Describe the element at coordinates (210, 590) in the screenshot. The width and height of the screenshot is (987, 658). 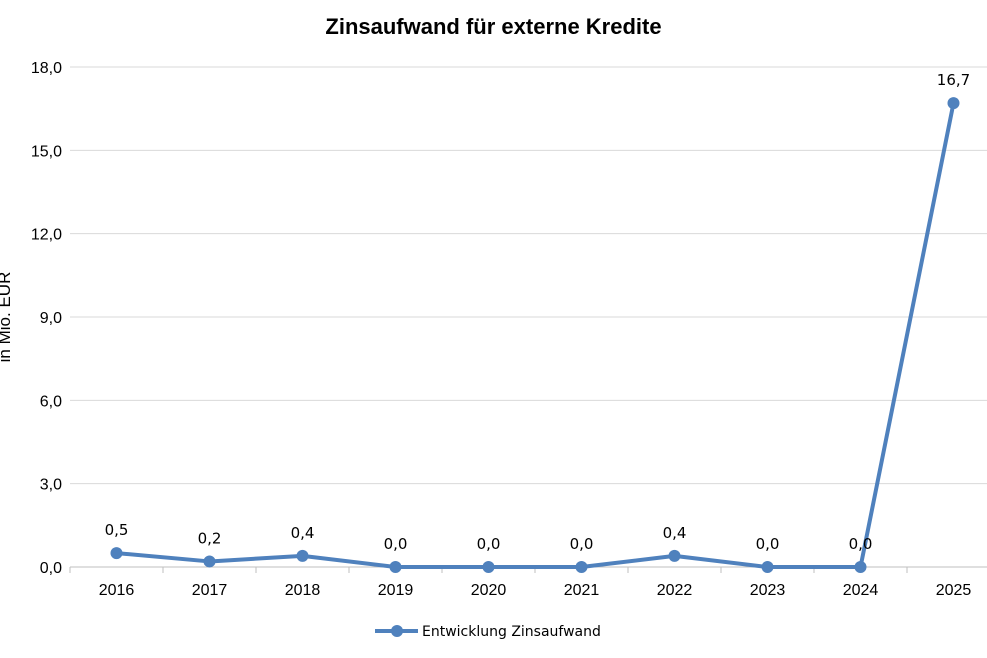
I see `x-tick-label: 2017` at that location.